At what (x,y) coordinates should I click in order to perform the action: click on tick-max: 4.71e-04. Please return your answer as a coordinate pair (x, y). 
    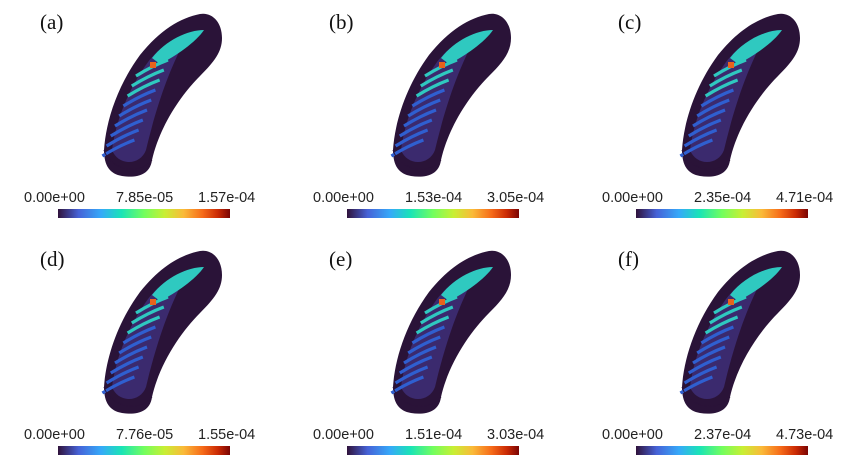
    Looking at the image, I should click on (805, 198).